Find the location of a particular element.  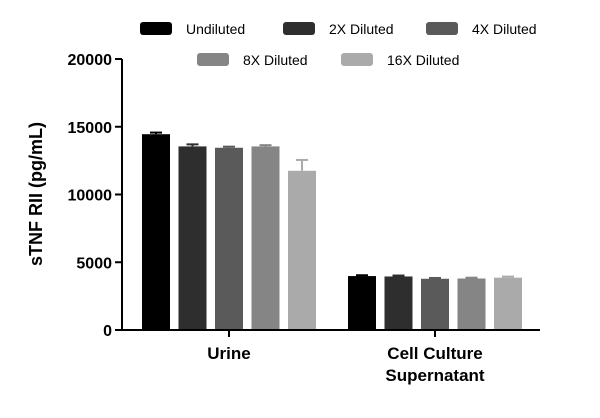

y-tick-label: 15000 is located at coordinates (90, 128).